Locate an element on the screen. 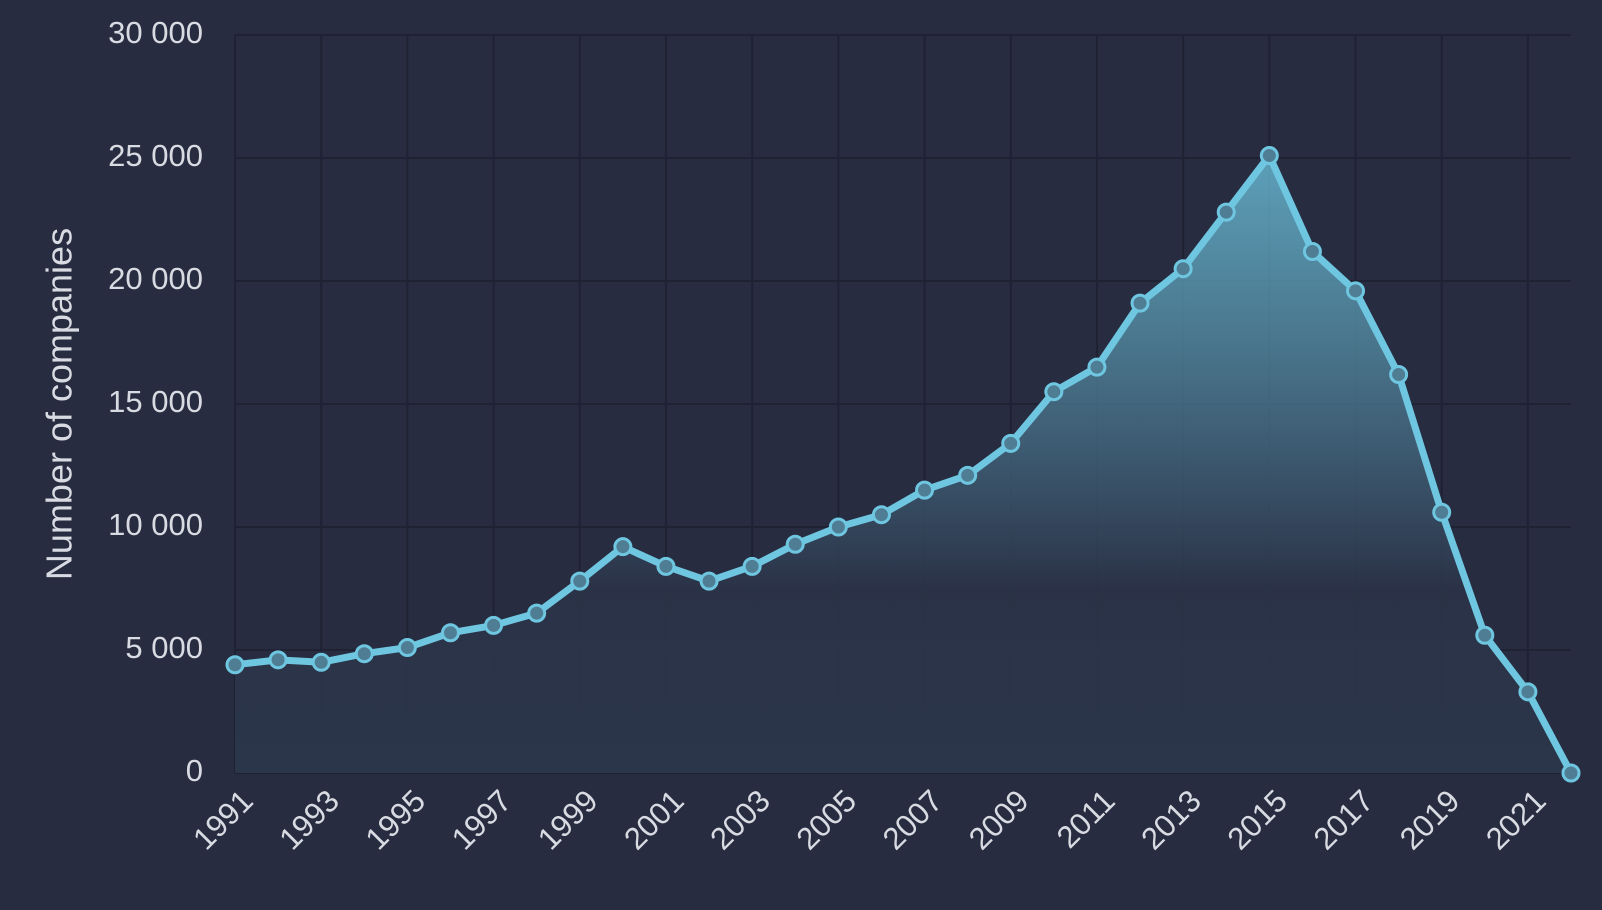 Image resolution: width=1602 pixels, height=910 pixels. y-tick-label: 5 000 is located at coordinates (164, 647).